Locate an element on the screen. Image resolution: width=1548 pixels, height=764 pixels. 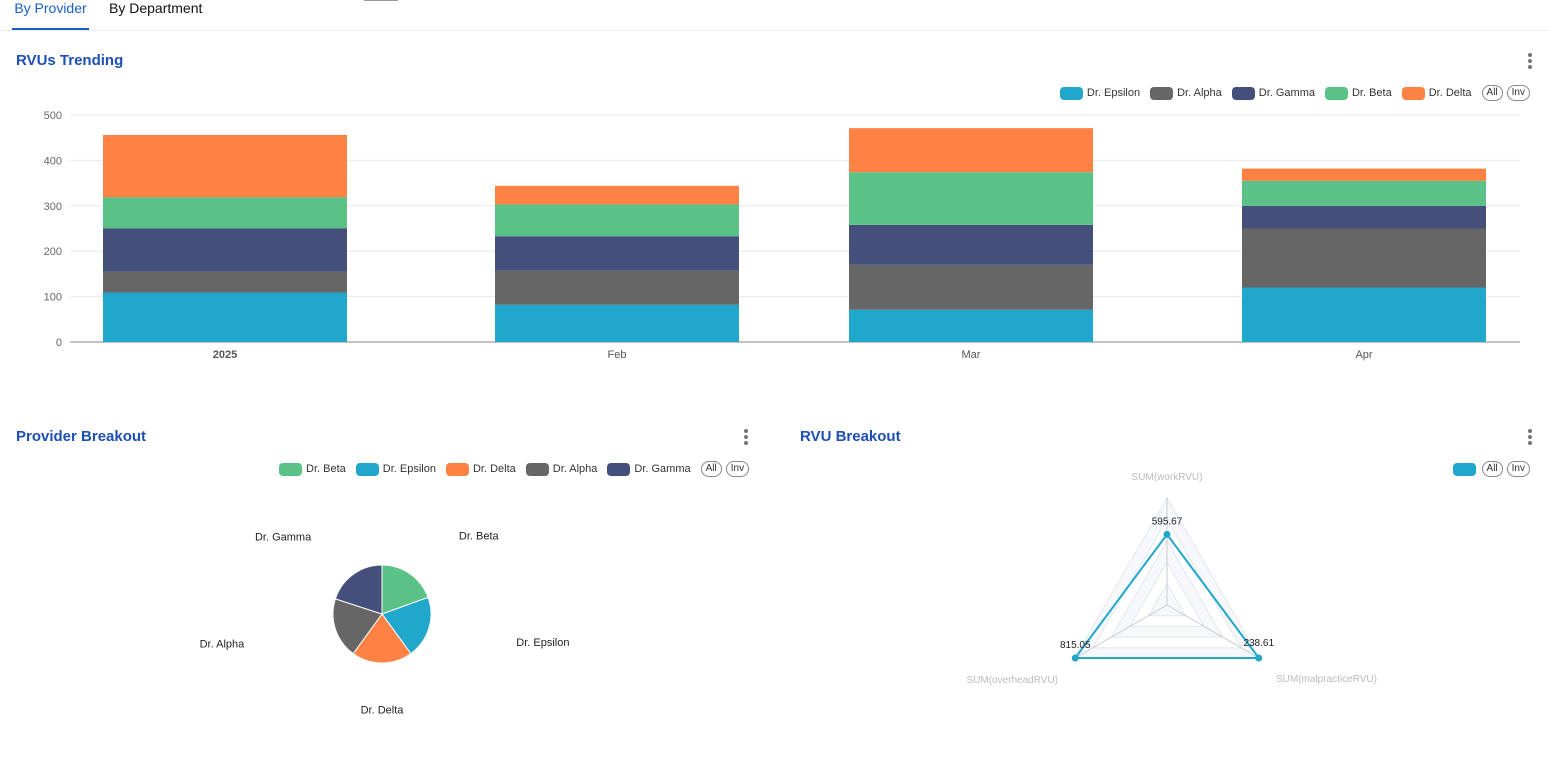
pie-label: Dr. Delta is located at coordinates (383, 711).